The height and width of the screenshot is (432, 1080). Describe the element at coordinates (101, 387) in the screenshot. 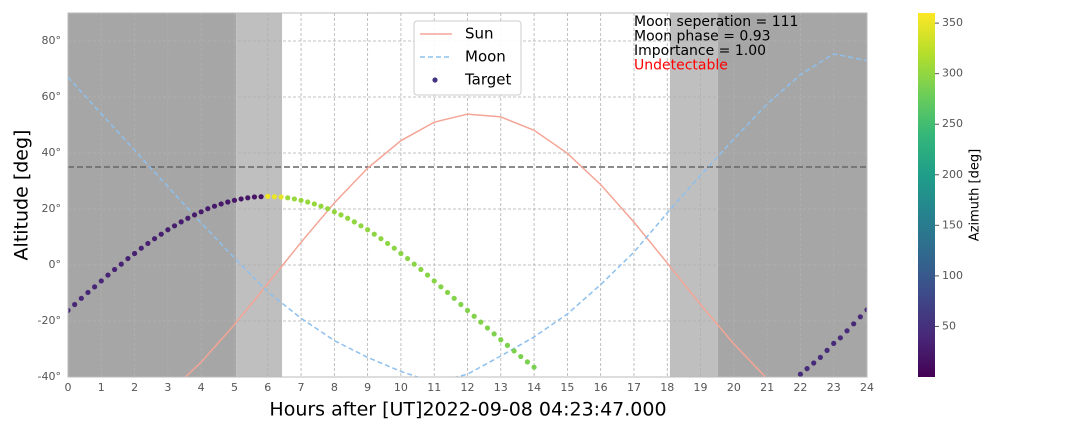

I see `x-tick-label: 1` at that location.